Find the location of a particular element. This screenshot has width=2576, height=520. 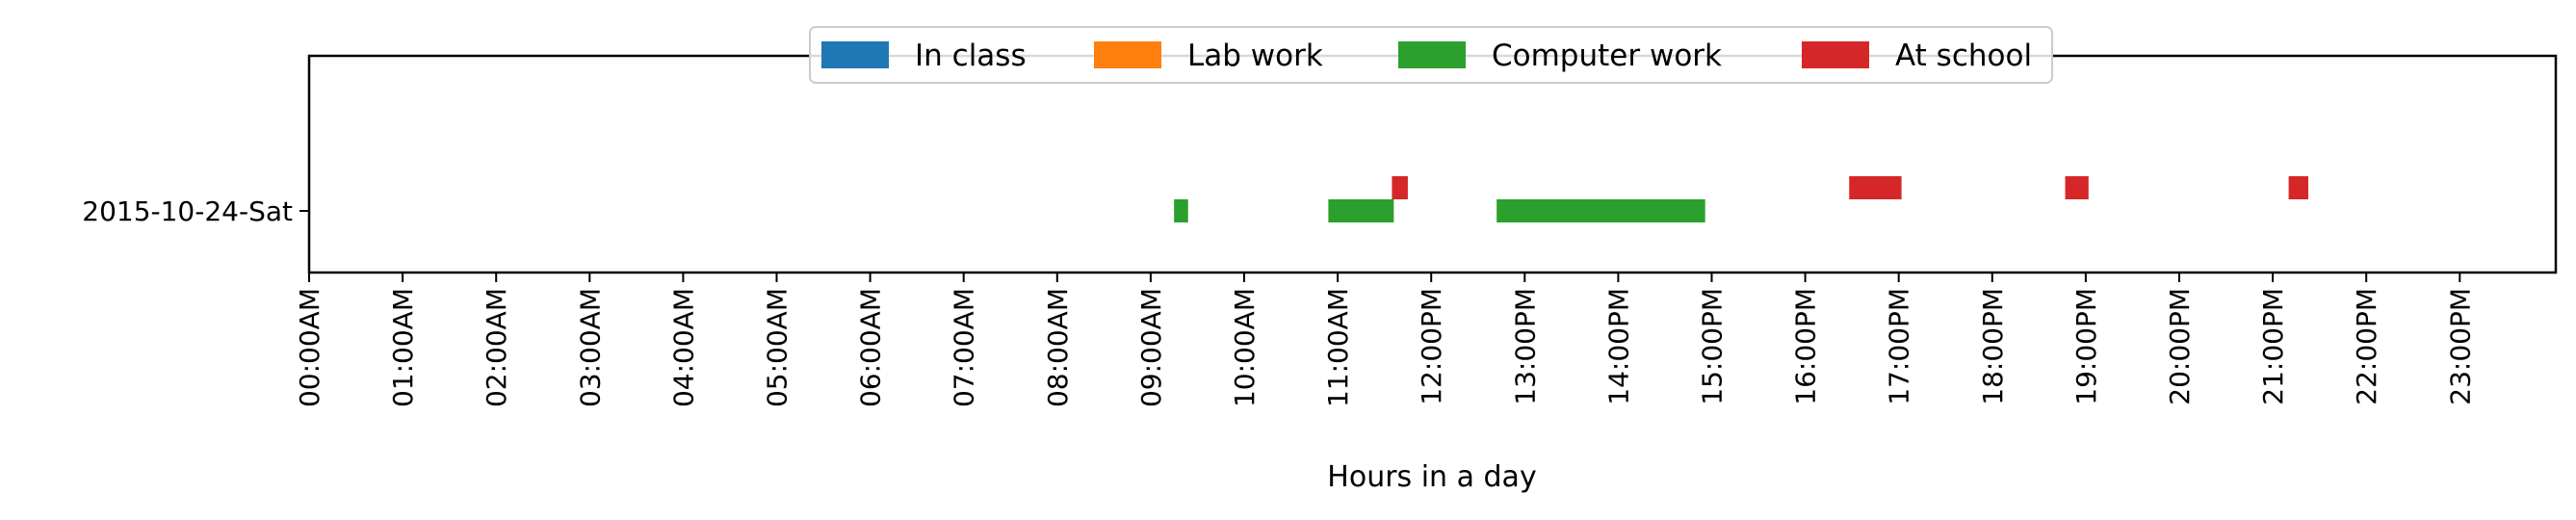

x-tick-label: 07:00AM is located at coordinates (964, 347).